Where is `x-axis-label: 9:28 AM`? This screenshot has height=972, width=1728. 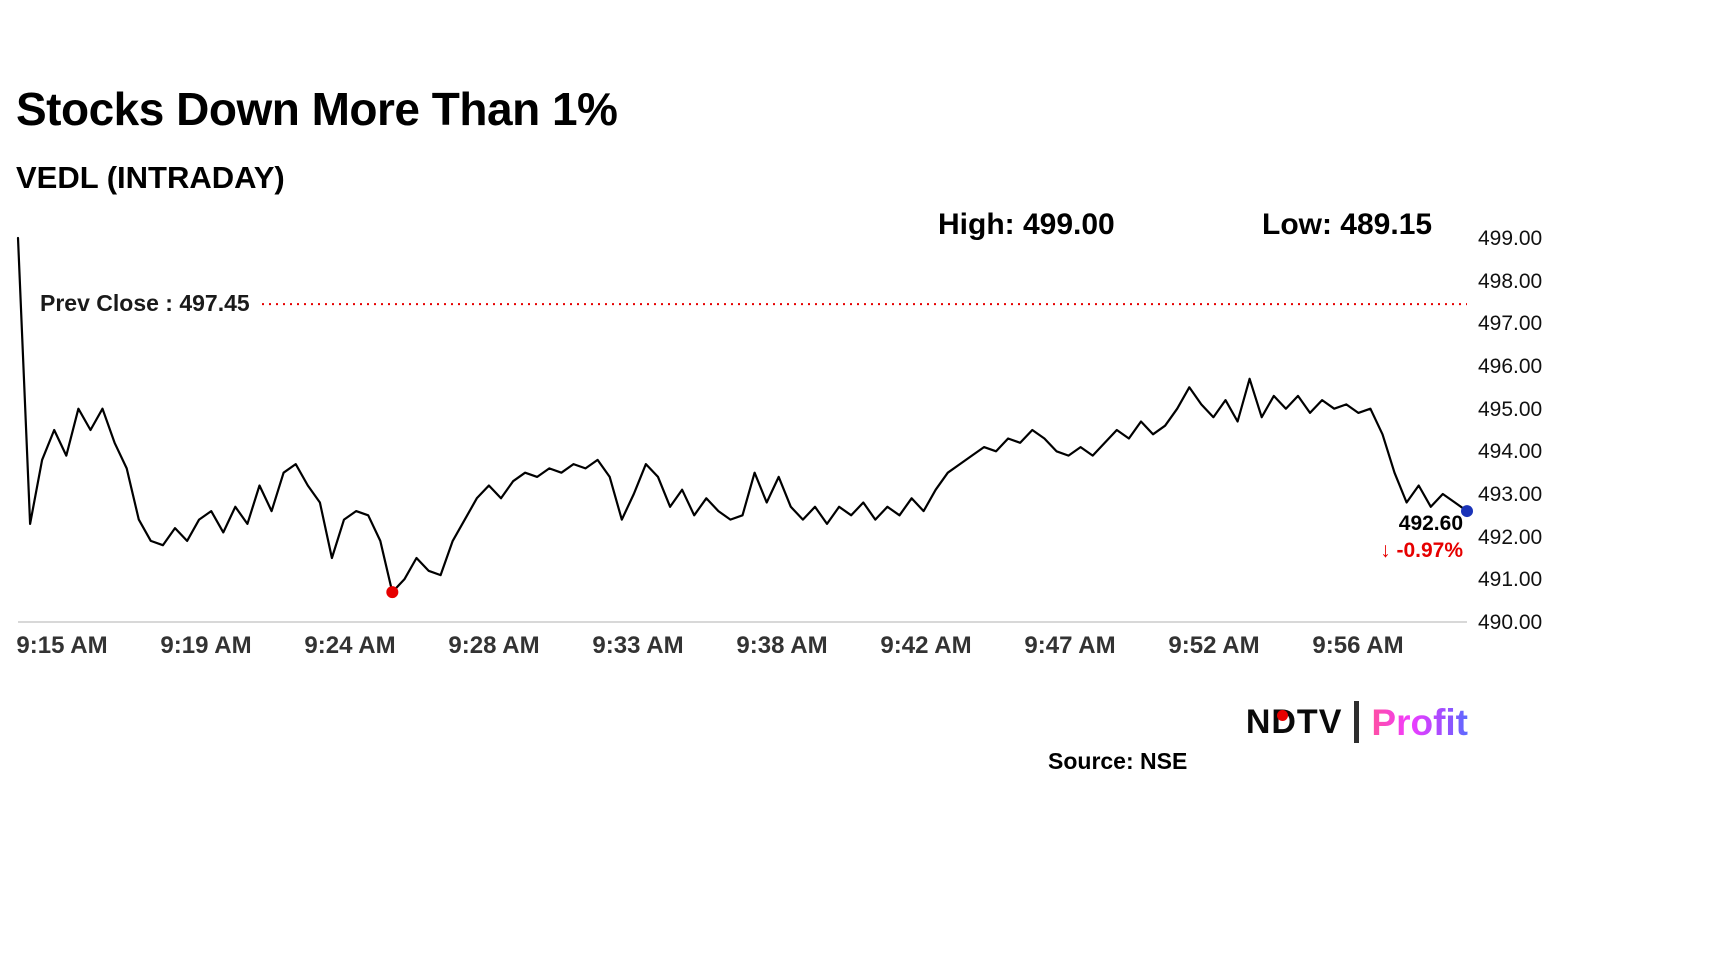 x-axis-label: 9:28 AM is located at coordinates (494, 645).